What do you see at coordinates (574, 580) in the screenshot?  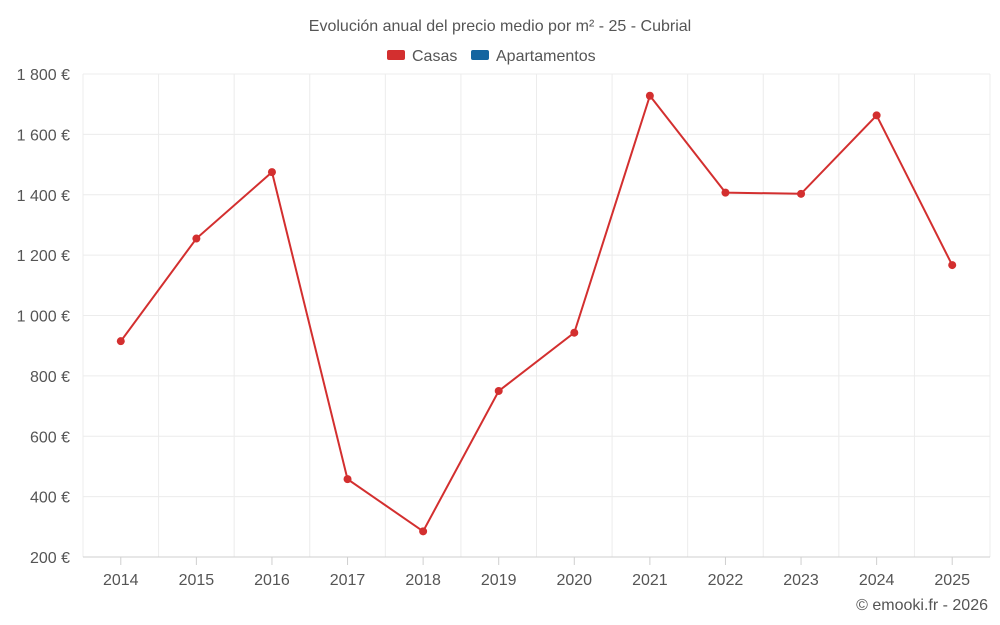 I see `x-tick-label: 2020` at bounding box center [574, 580].